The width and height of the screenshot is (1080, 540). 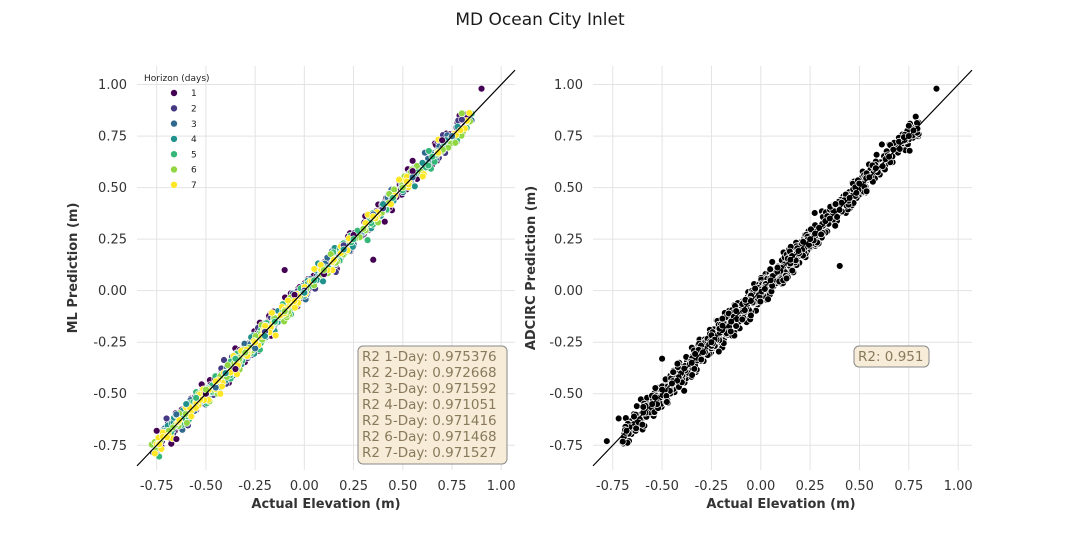 What do you see at coordinates (568, 291) in the screenshot?
I see `y-tick-label: 0.00` at bounding box center [568, 291].